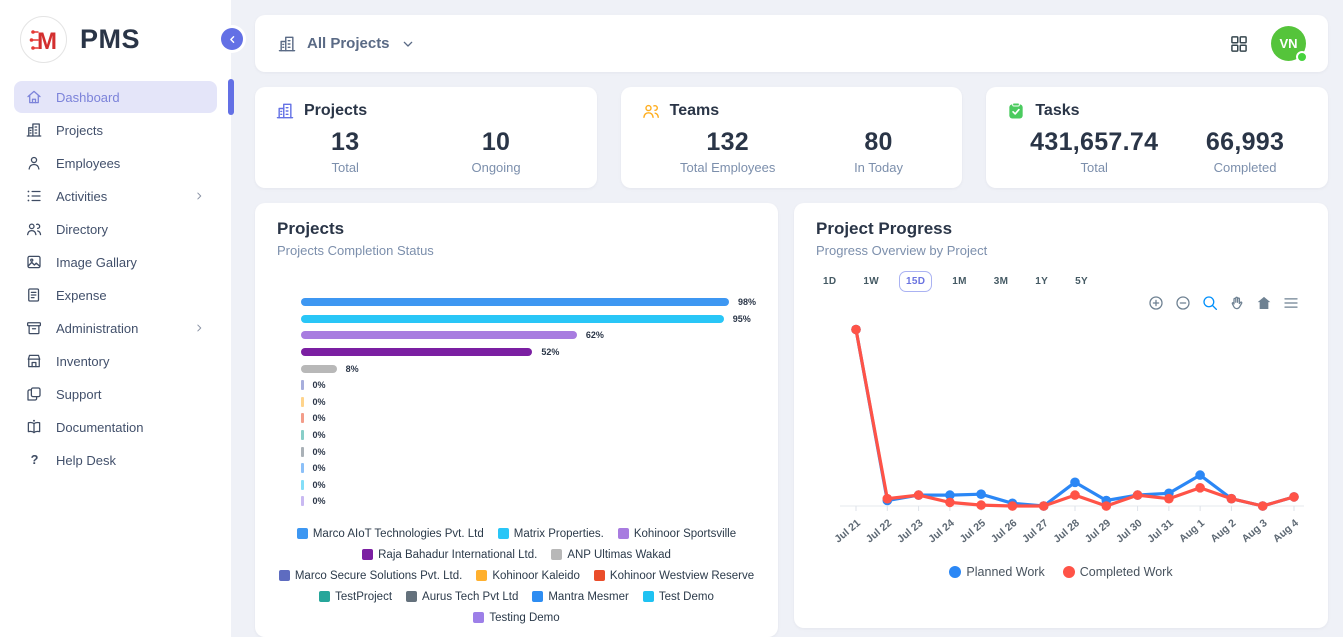  What do you see at coordinates (115, 394) in the screenshot?
I see `sidebar-item-support: Support` at bounding box center [115, 394].